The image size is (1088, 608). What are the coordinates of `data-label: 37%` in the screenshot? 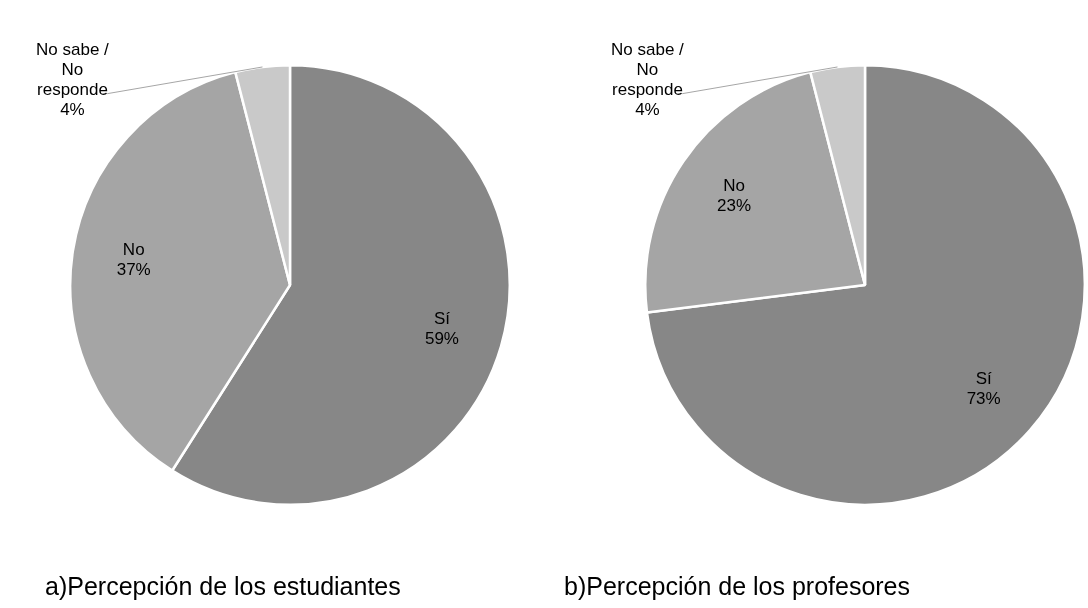 It's located at (133, 269).